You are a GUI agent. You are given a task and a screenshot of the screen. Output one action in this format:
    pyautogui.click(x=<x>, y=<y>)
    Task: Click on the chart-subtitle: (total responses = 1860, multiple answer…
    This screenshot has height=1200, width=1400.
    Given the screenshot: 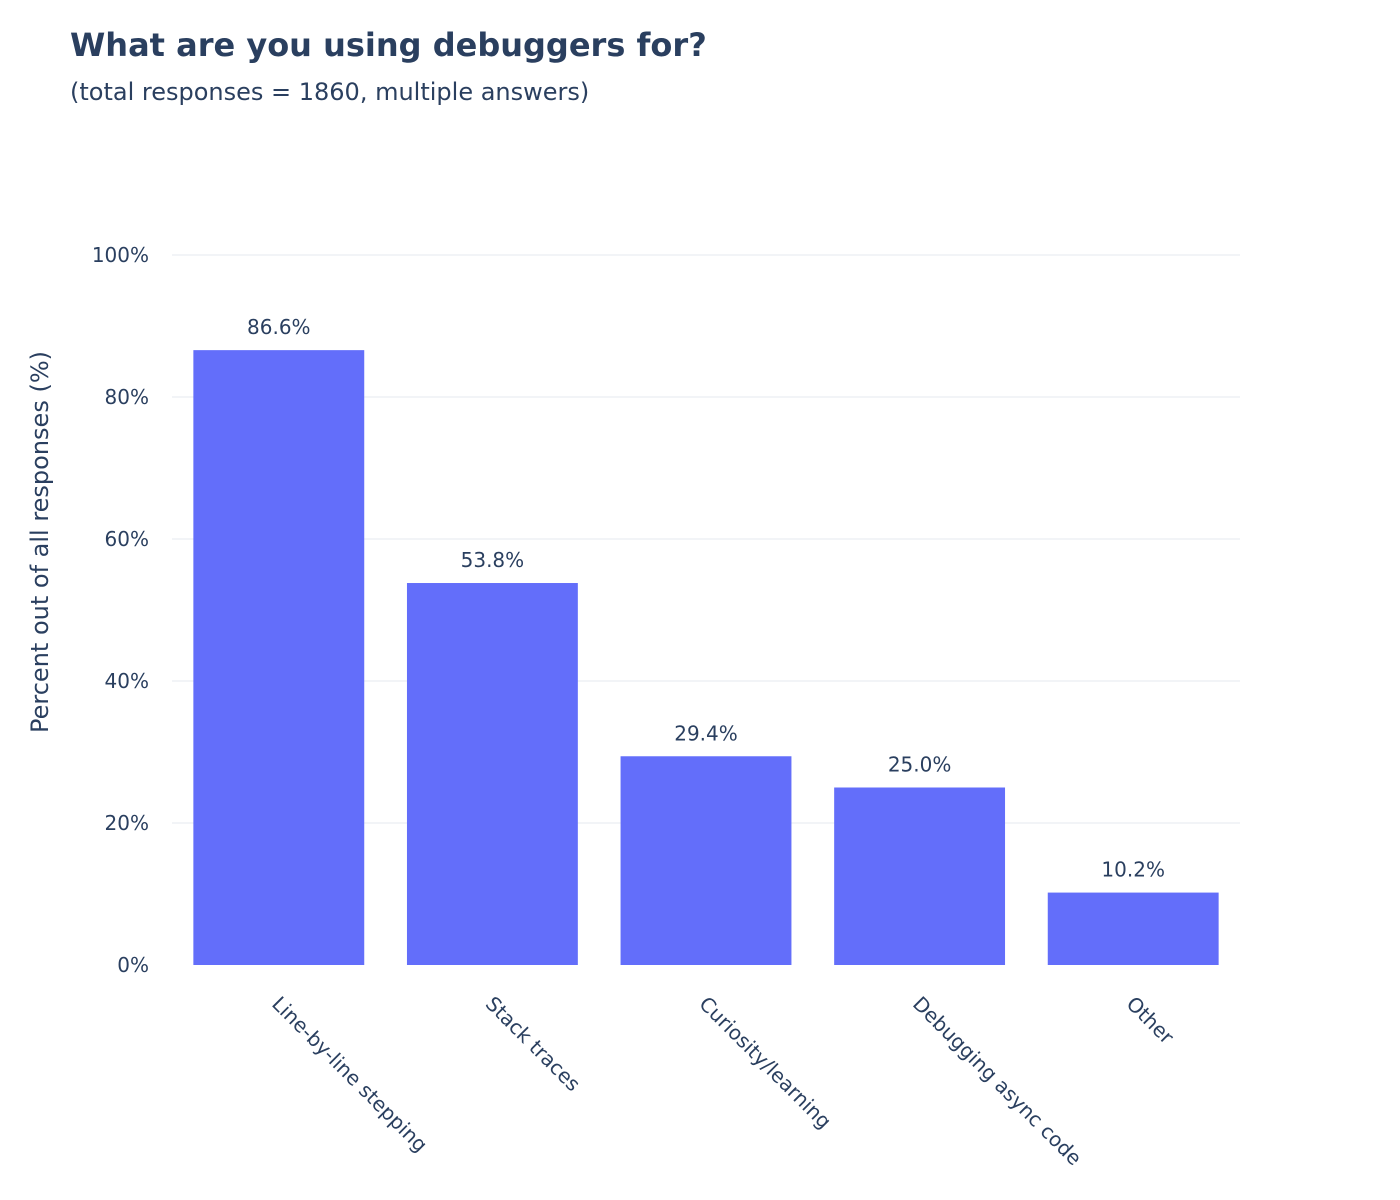 What is the action you would take?
    pyautogui.click(x=330, y=92)
    